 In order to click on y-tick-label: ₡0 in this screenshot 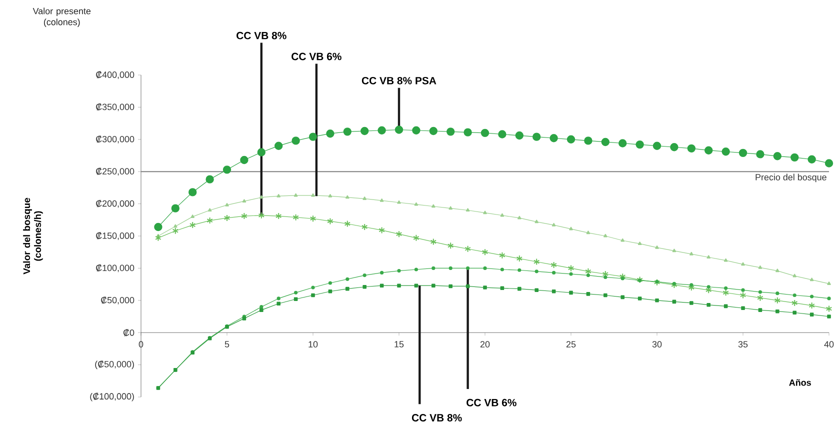, I will do `click(128, 332)`.